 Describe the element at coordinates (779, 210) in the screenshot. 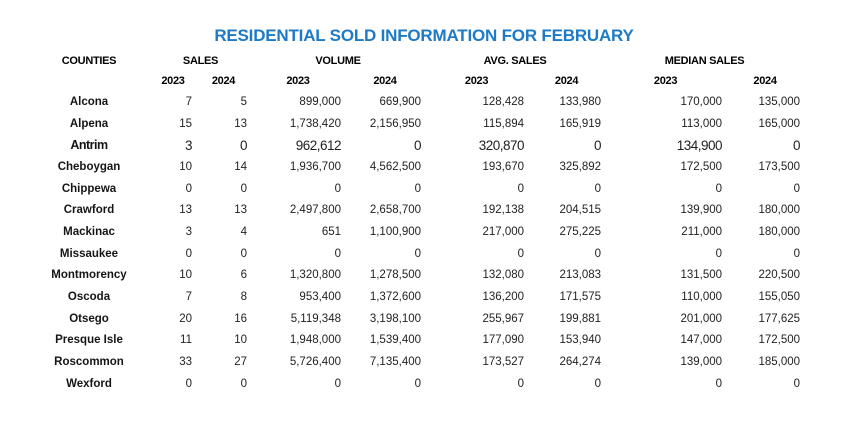

I see `value-cell: 180,000` at that location.